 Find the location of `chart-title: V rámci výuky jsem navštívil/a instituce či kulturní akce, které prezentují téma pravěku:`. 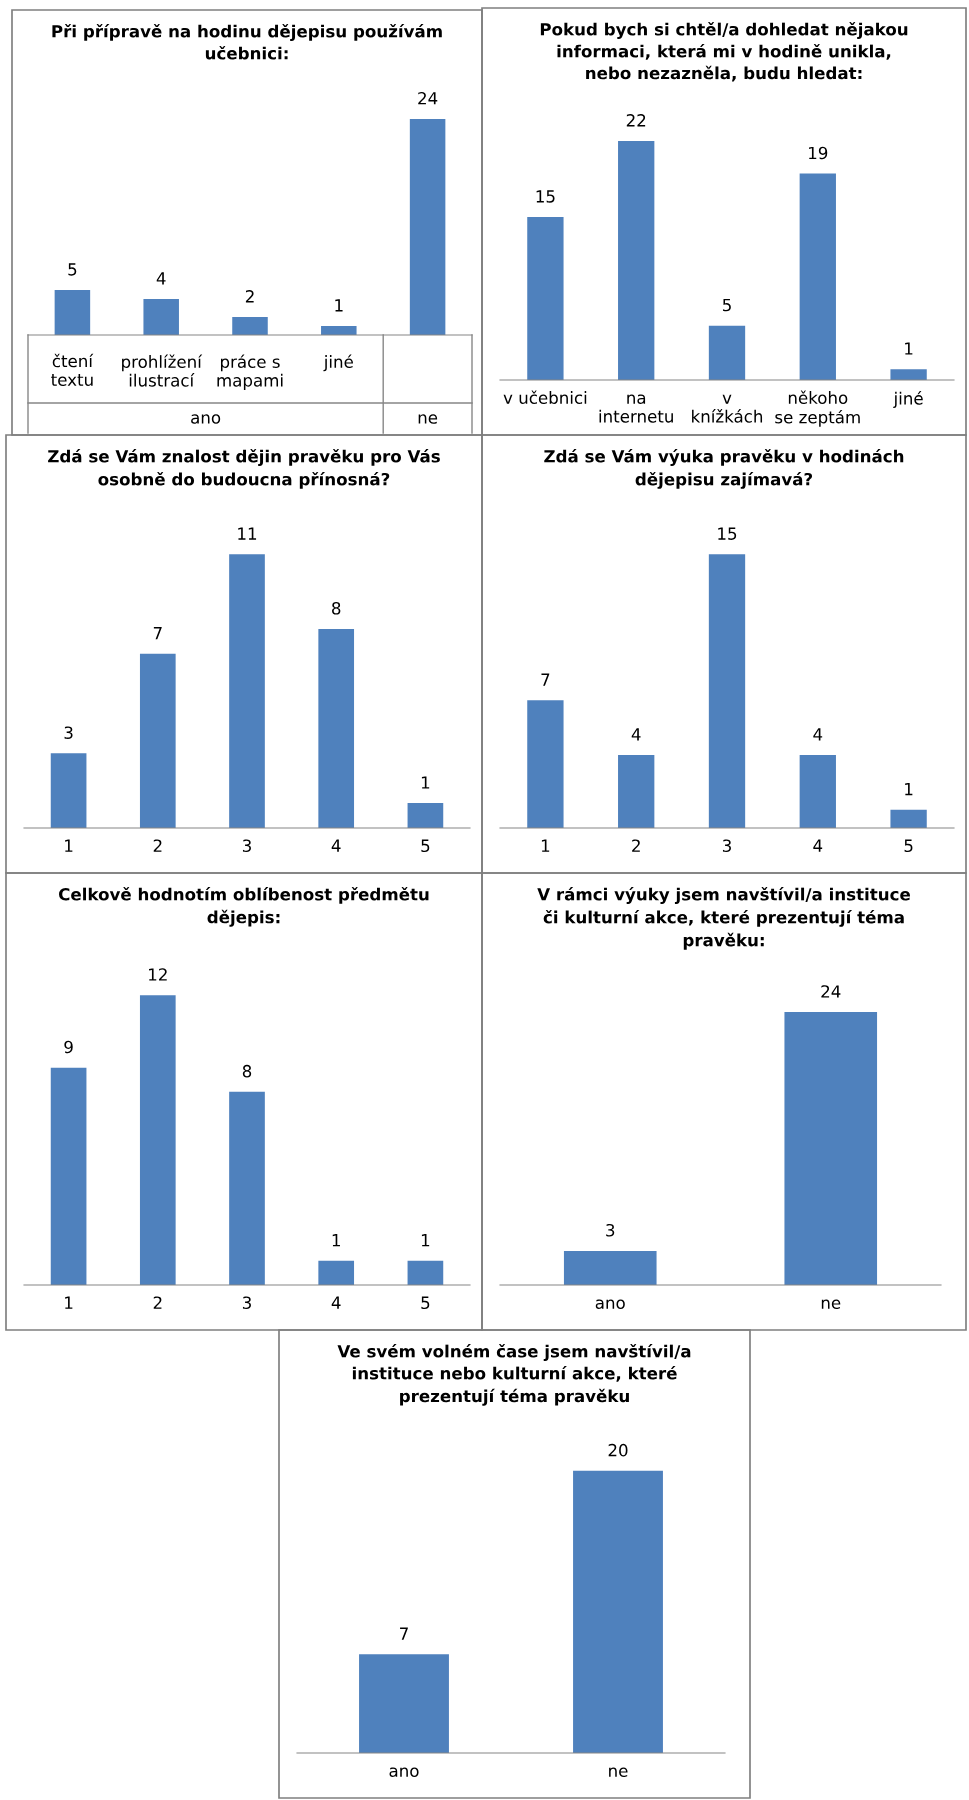

chart-title: V rámci výuky jsem navštívil/a instituce či kulturní akce, které prezentují téma pravěku: is located at coordinates (723, 918).